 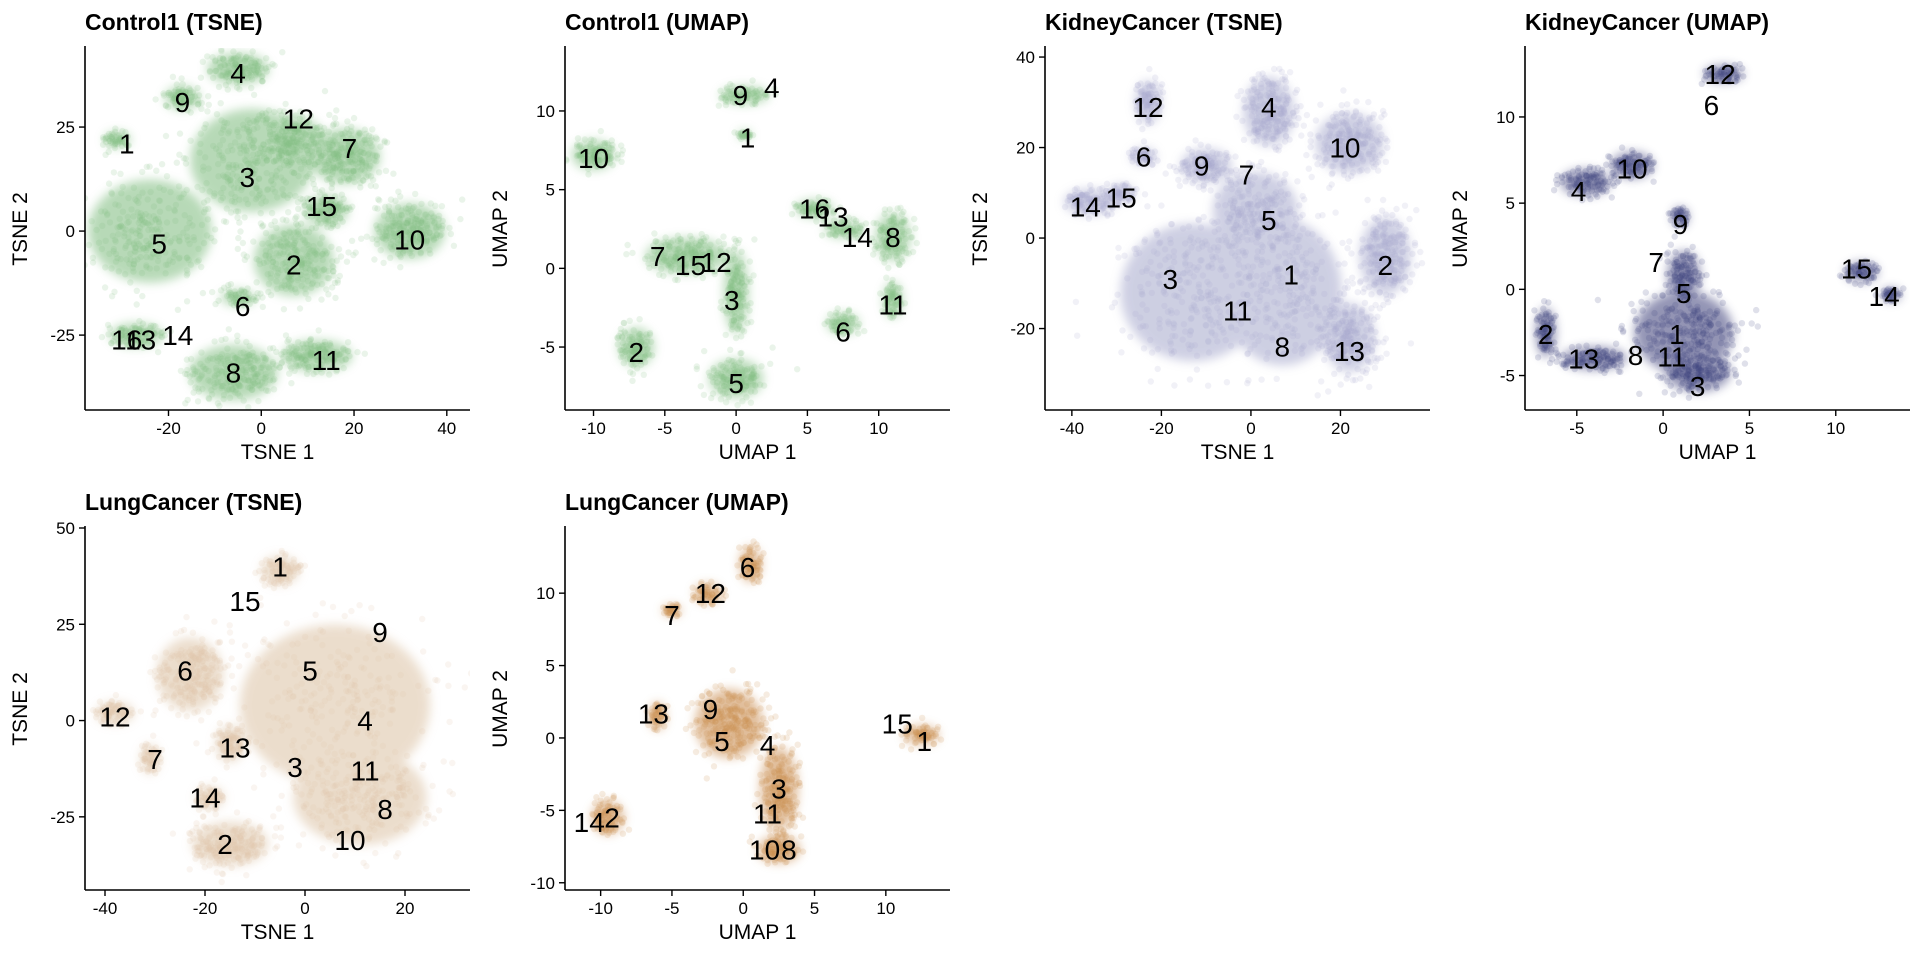 What do you see at coordinates (716, 262) in the screenshot?
I see `cluster-label: 12` at bounding box center [716, 262].